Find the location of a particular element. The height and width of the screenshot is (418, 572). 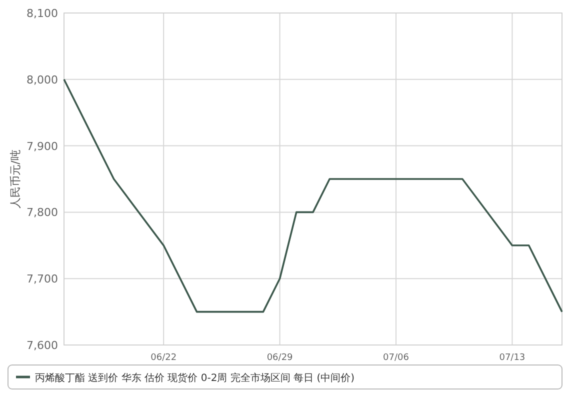

y-tick-label: 7,600 is located at coordinates (42, 345).